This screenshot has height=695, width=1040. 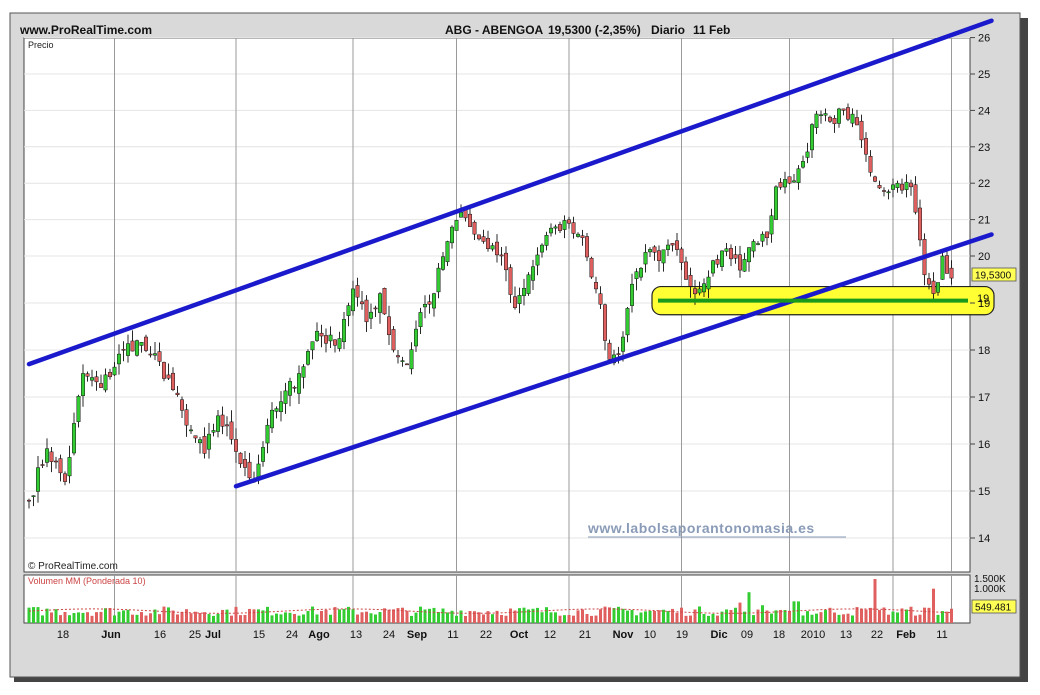 What do you see at coordinates (213, 635) in the screenshot?
I see `x-tick-label: Jul` at bounding box center [213, 635].